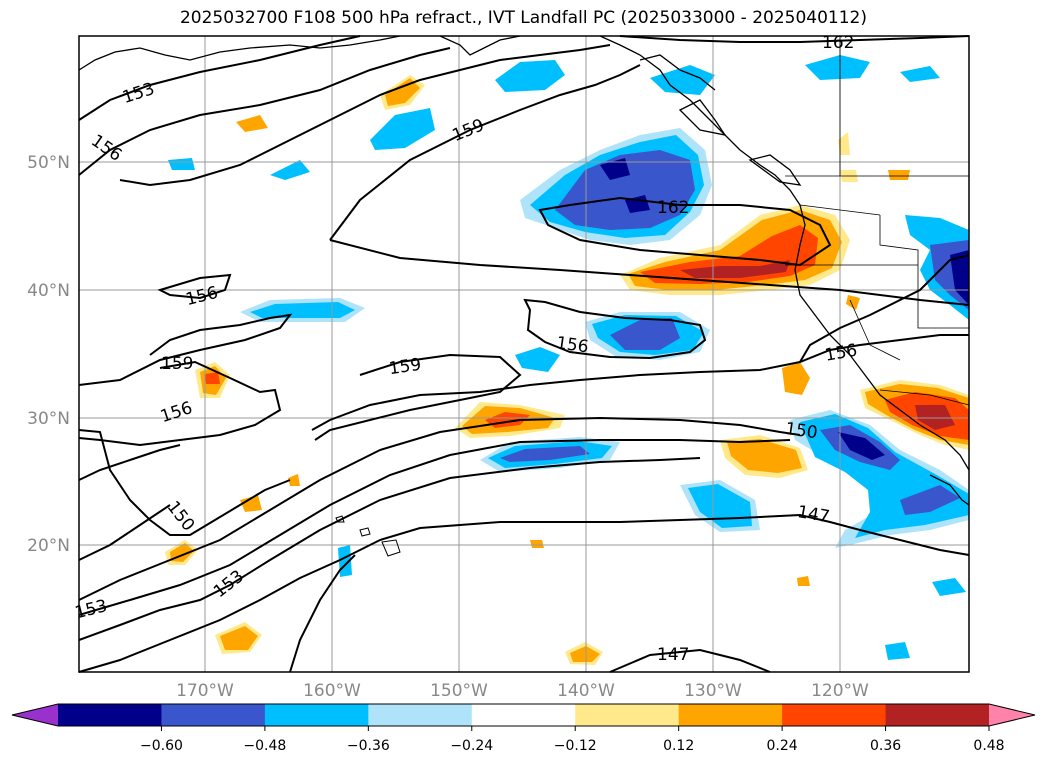 This screenshot has height=765, width=1047. I want to click on colorbar-tick-label: −0.60, so click(161, 746).